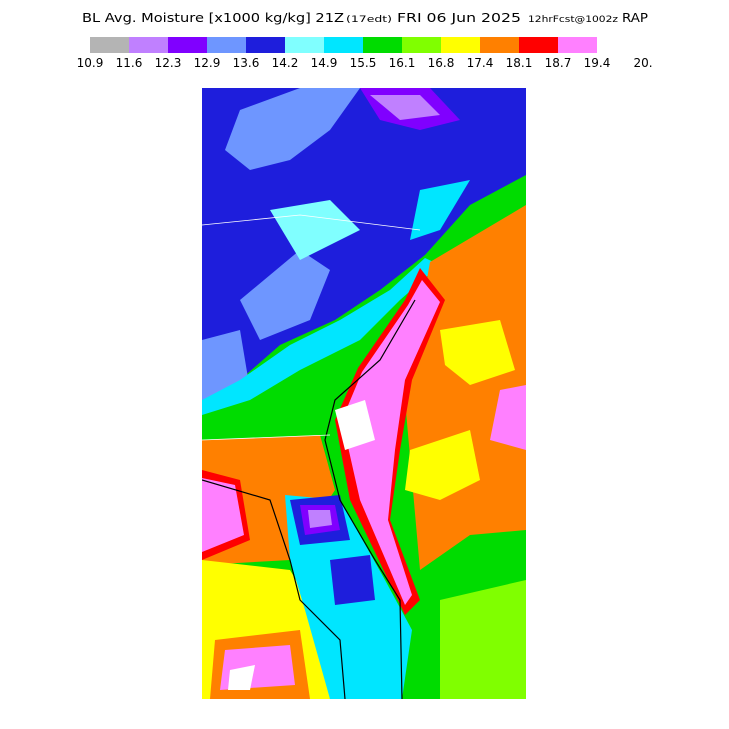 The image size is (729, 729). I want to click on model: RAP, so click(635, 18).